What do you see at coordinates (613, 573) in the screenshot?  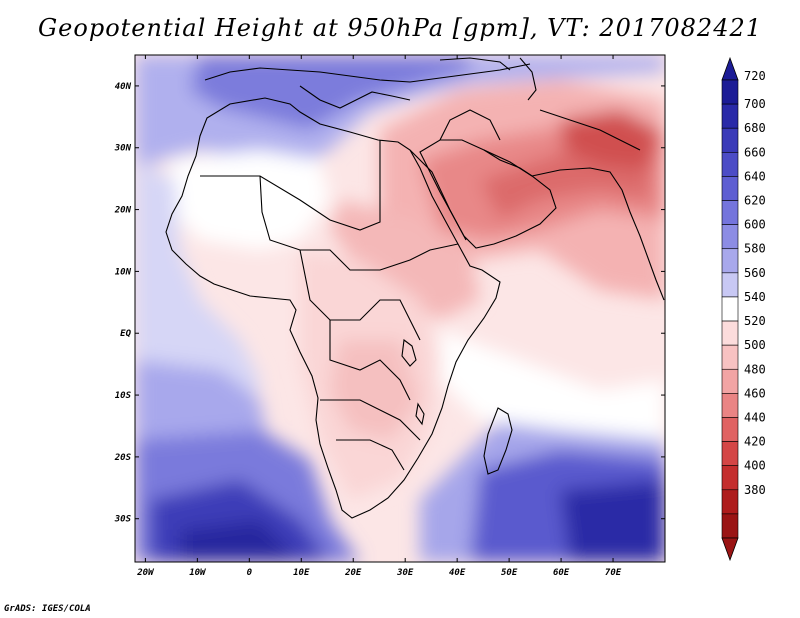 I see `lon-label: 70E` at bounding box center [613, 573].